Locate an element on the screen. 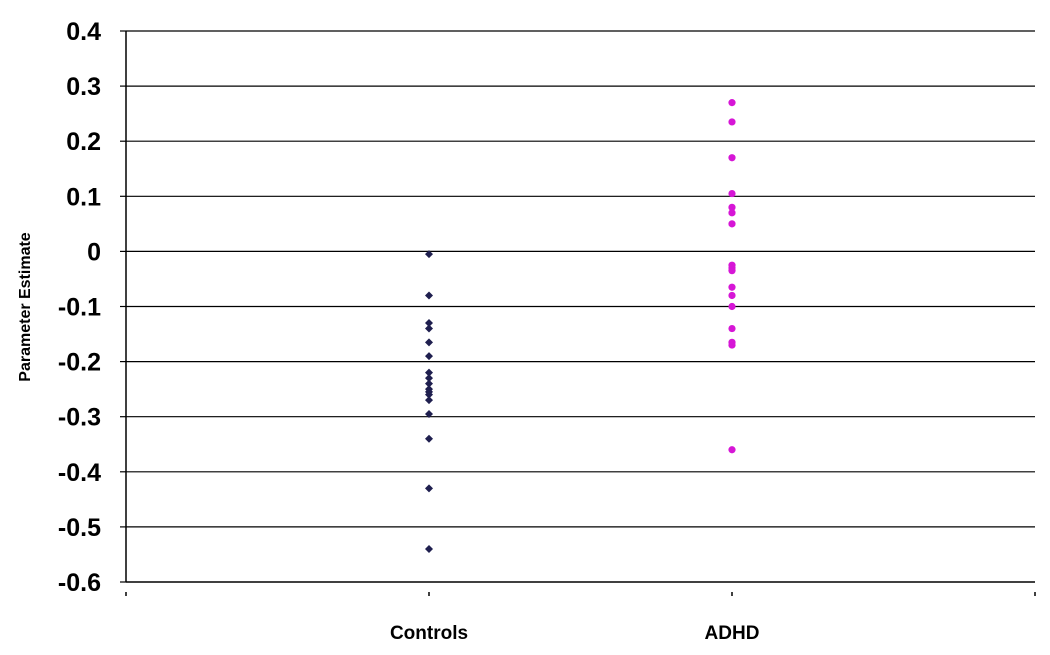 This screenshot has width=1050, height=655. y-tick-label: 0 is located at coordinates (94, 252).